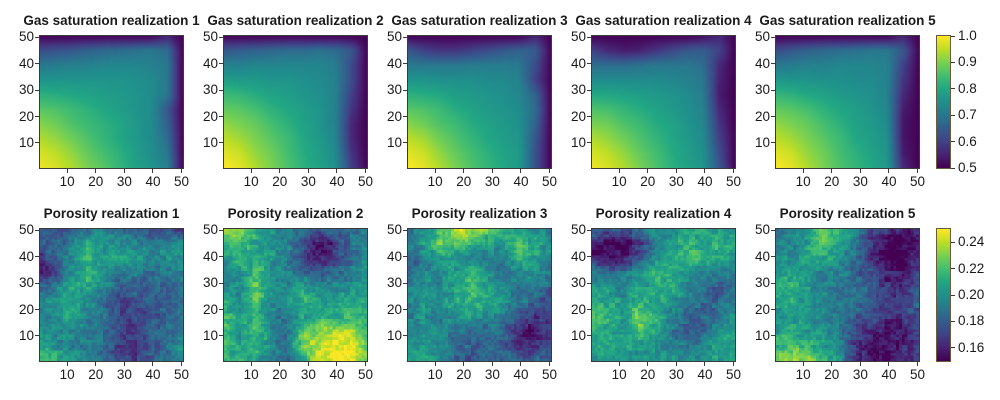 This screenshot has height=400, width=1000. What do you see at coordinates (479, 295) in the screenshot?
I see `heatmap-cells` at bounding box center [479, 295].